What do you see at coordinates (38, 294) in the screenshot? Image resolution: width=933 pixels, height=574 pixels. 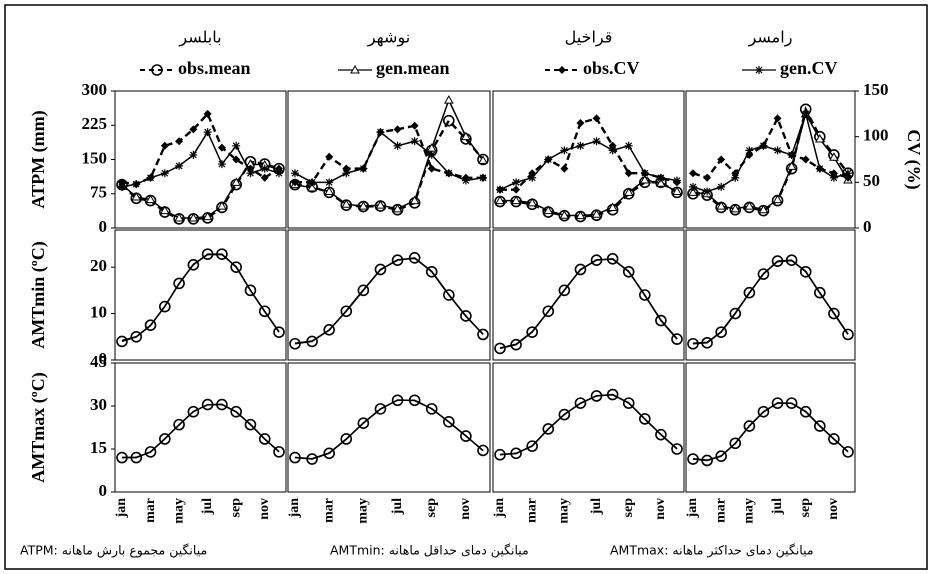 I see `y-axis-title: AMTmin (ºC)` at bounding box center [38, 294].